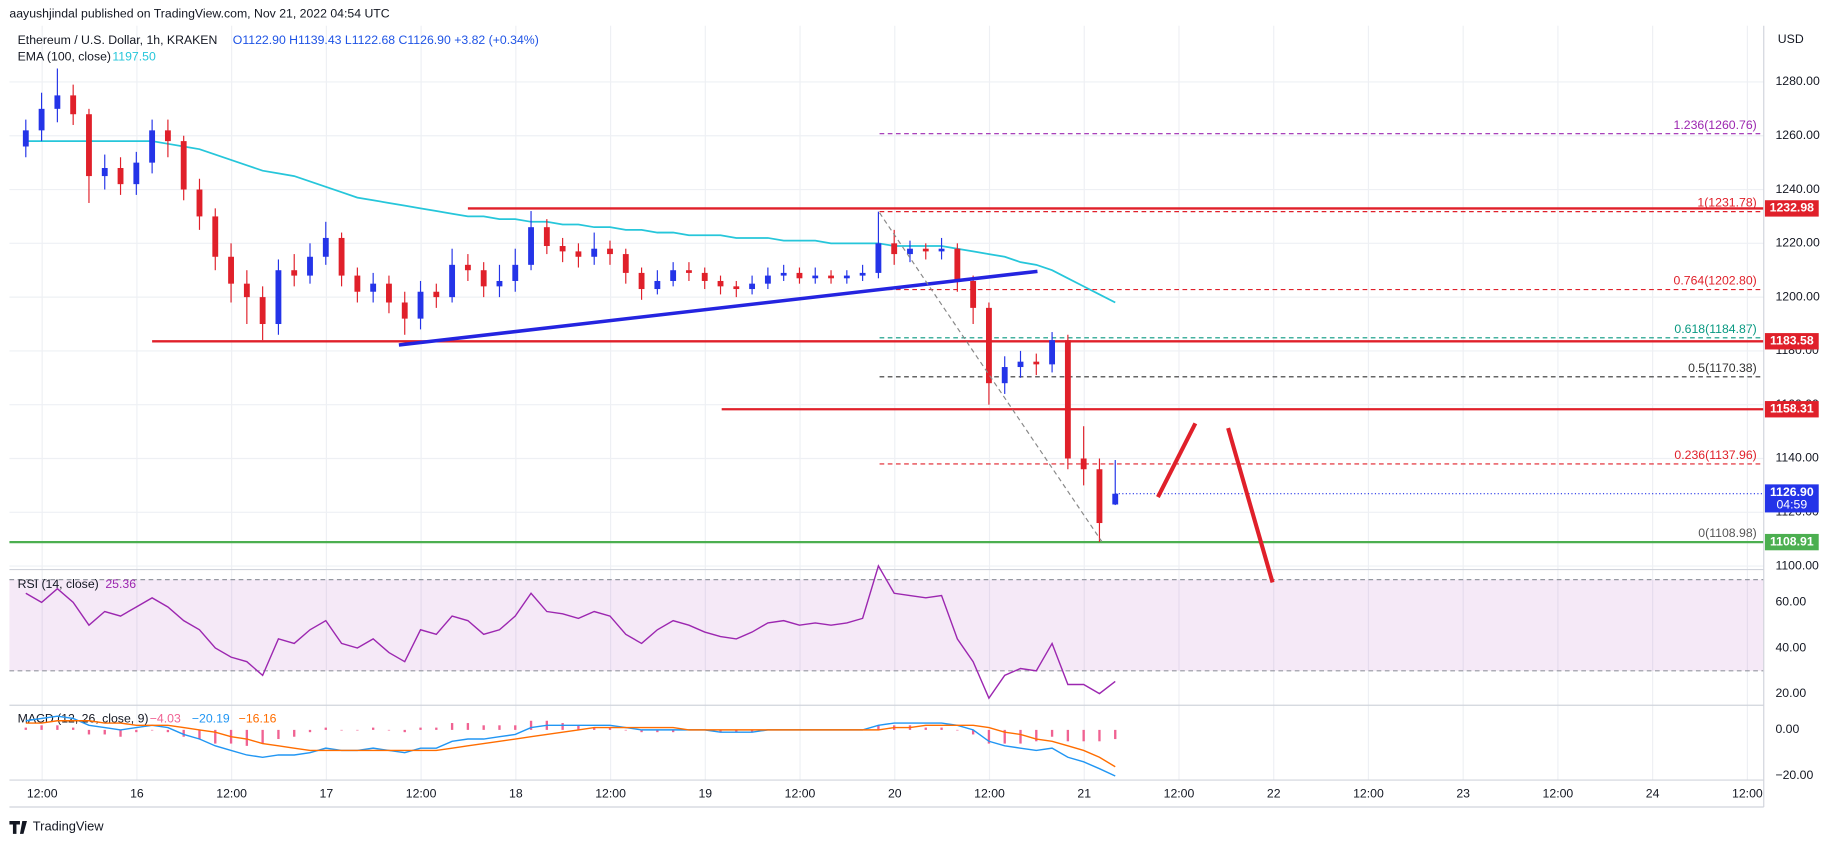 This screenshot has width=1834, height=845. I want to click on macd-line, so click(570, 746).